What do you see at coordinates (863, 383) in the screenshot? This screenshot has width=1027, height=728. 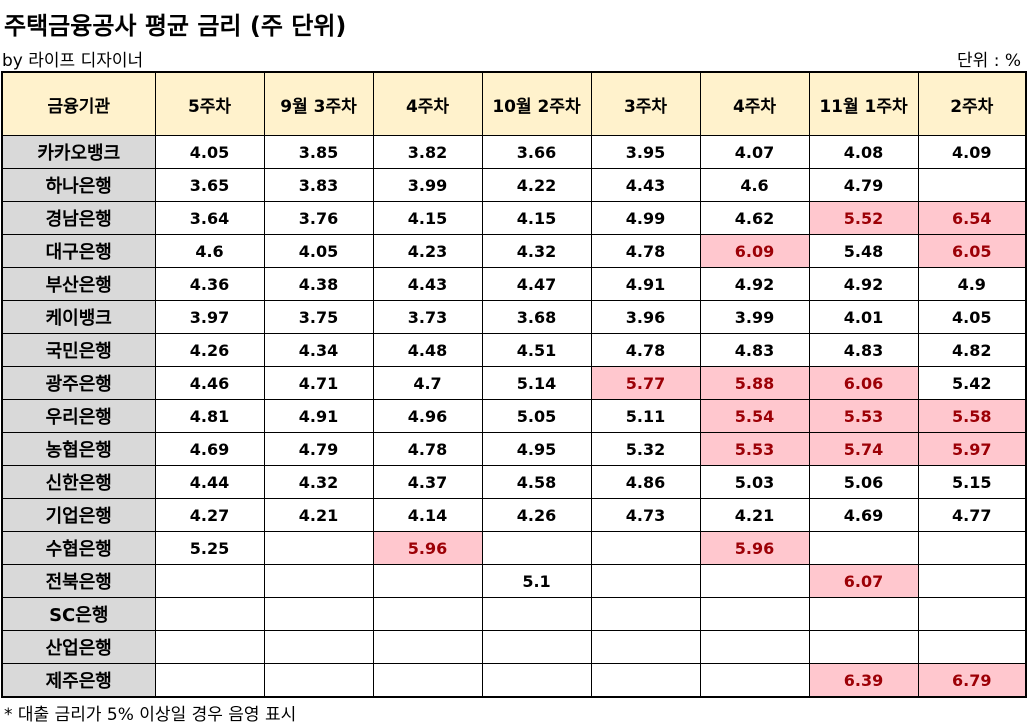 I see `rate-cell-highlighted: 6.06` at bounding box center [863, 383].